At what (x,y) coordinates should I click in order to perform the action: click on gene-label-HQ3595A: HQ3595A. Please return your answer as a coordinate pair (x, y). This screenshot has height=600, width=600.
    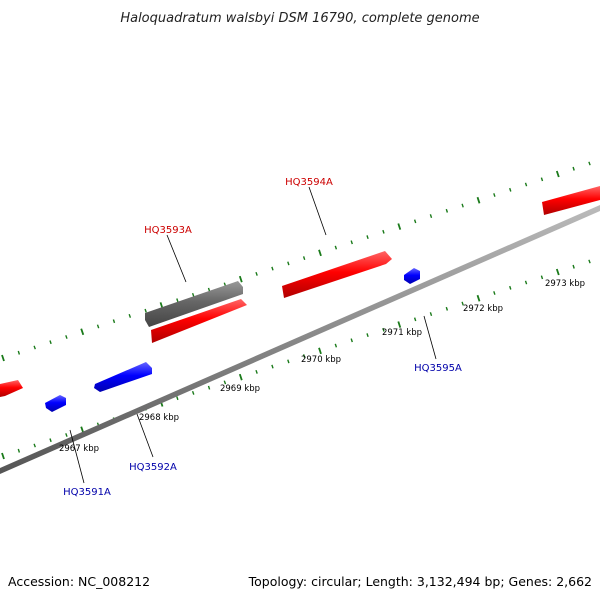
    Looking at the image, I should click on (438, 368).